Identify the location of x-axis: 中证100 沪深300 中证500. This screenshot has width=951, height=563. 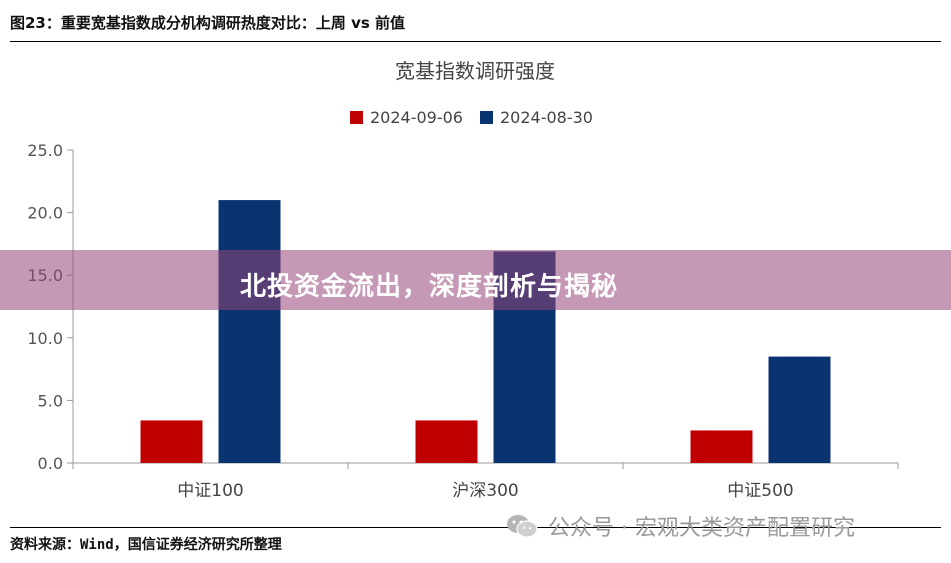
(485, 481).